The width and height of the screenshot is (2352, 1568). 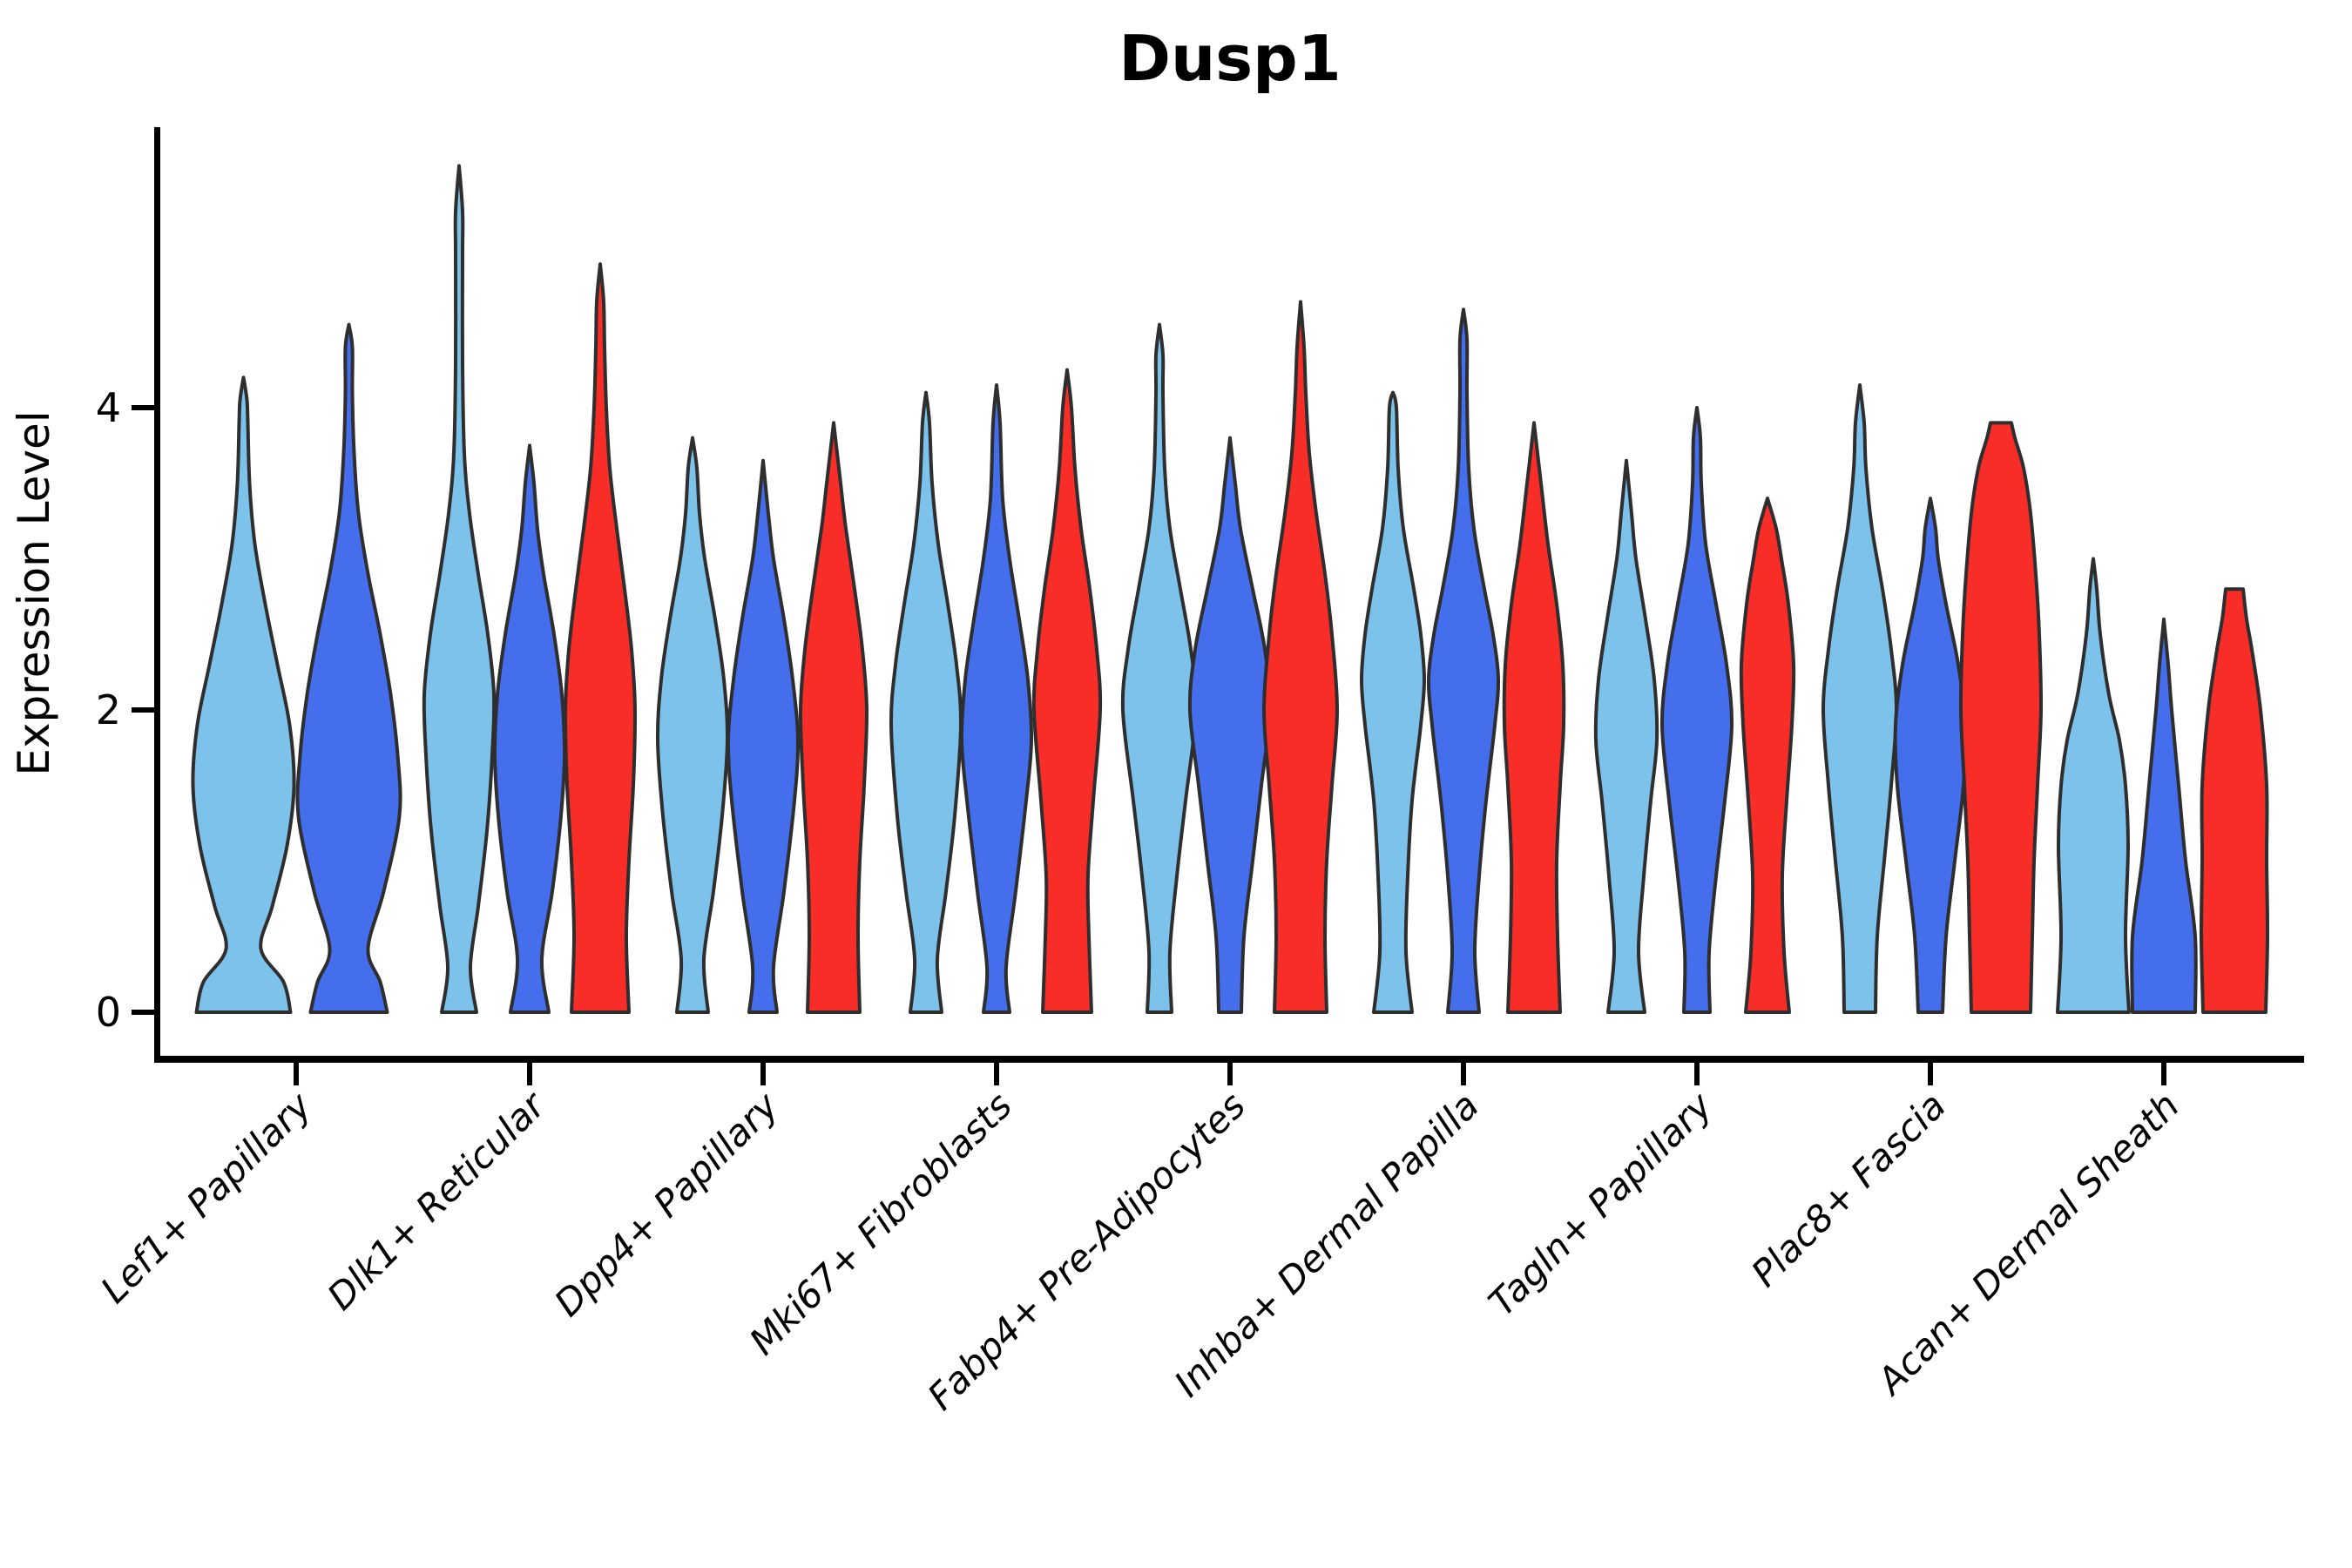 I want to click on violin-dlk1-lightblue, so click(x=460, y=589).